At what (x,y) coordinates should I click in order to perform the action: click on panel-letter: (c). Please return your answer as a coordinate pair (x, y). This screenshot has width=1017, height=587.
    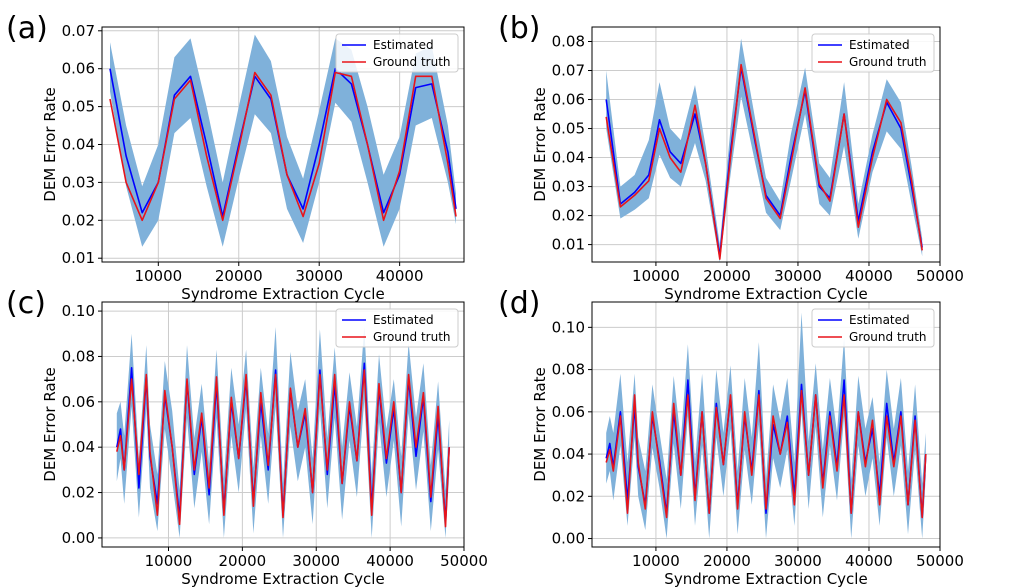
    Looking at the image, I should click on (26, 303).